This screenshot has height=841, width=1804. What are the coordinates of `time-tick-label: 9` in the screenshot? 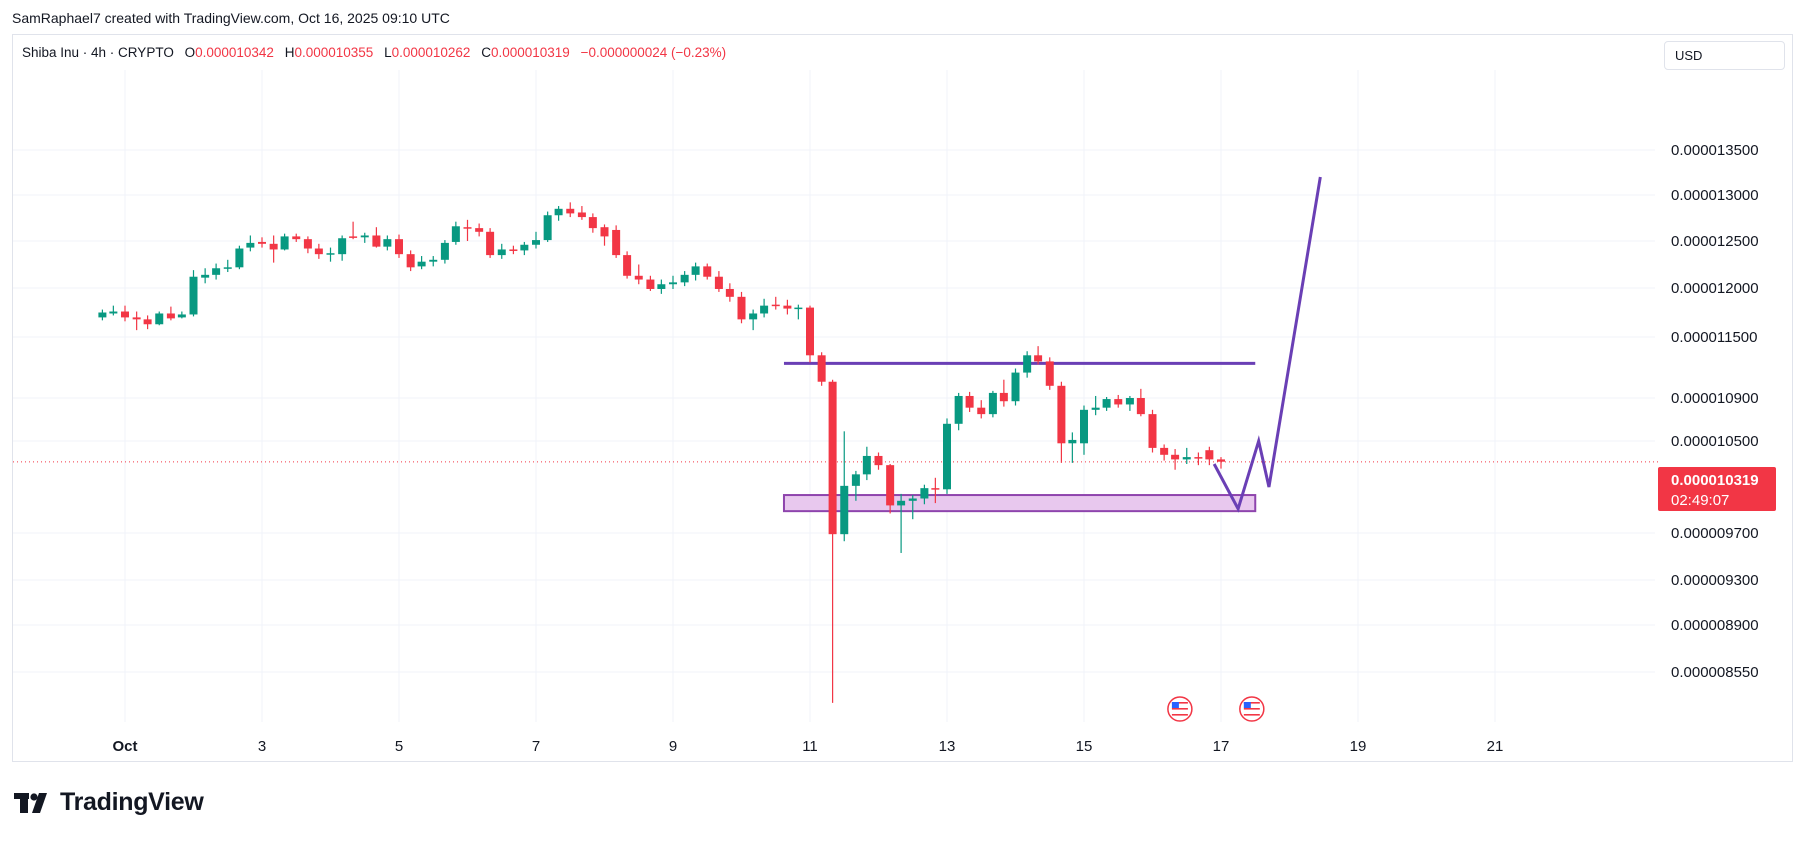 It's located at (673, 746).